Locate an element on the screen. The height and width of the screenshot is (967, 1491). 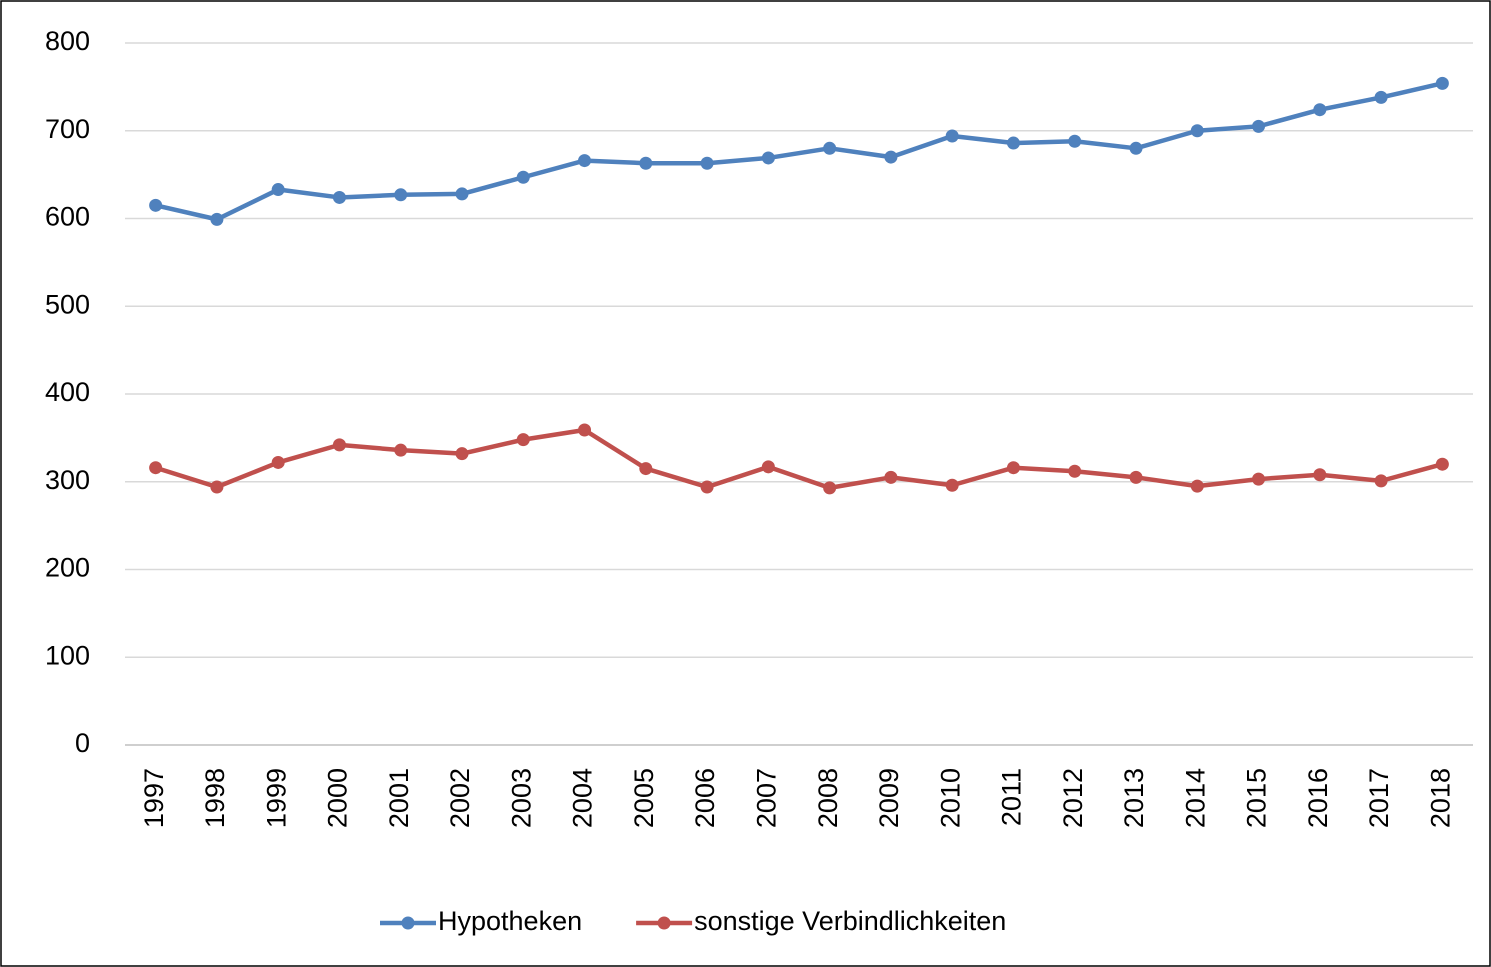
x-tick-label: 2008 is located at coordinates (828, 798).